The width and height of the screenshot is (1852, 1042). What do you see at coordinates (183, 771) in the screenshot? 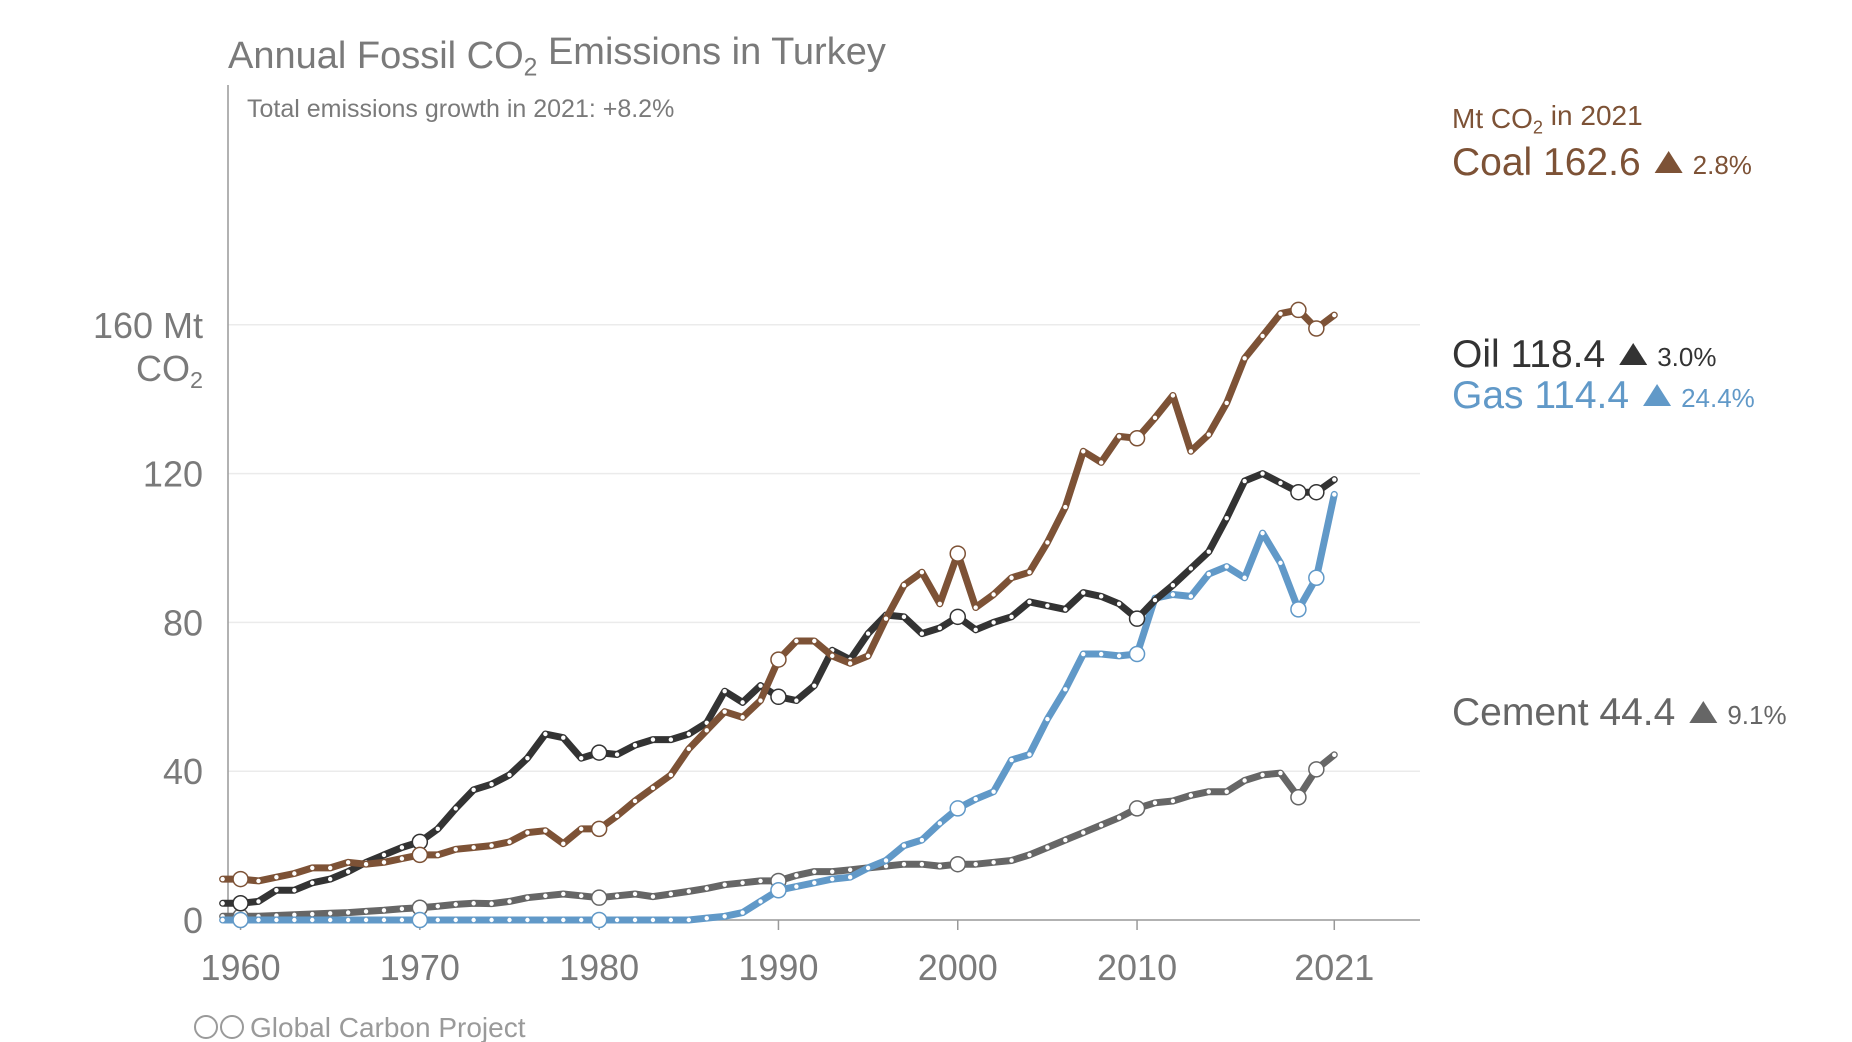
I see `y-tick-label: 40` at bounding box center [183, 771].